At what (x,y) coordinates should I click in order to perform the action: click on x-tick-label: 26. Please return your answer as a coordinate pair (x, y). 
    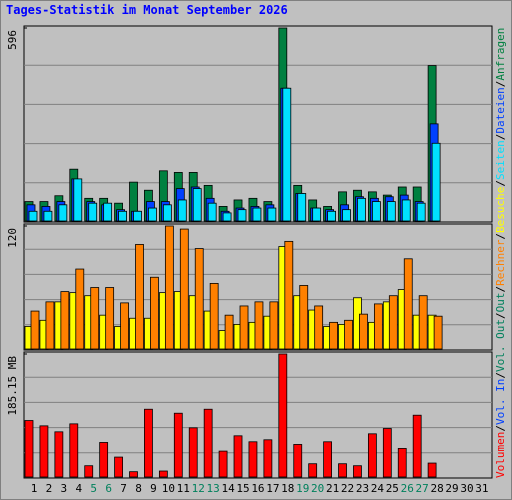
    Looking at the image, I should click on (407, 488).